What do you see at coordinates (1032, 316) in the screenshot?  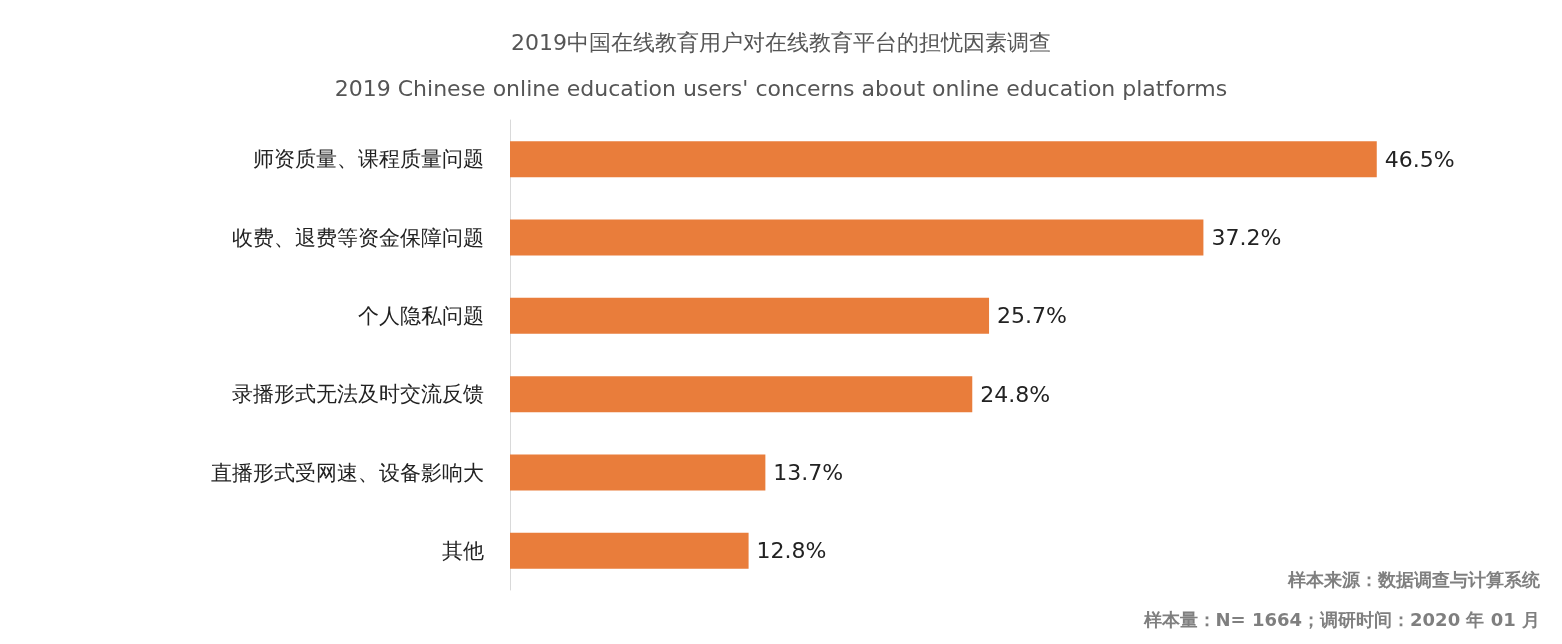 I see `data-label: 25.7%` at bounding box center [1032, 316].